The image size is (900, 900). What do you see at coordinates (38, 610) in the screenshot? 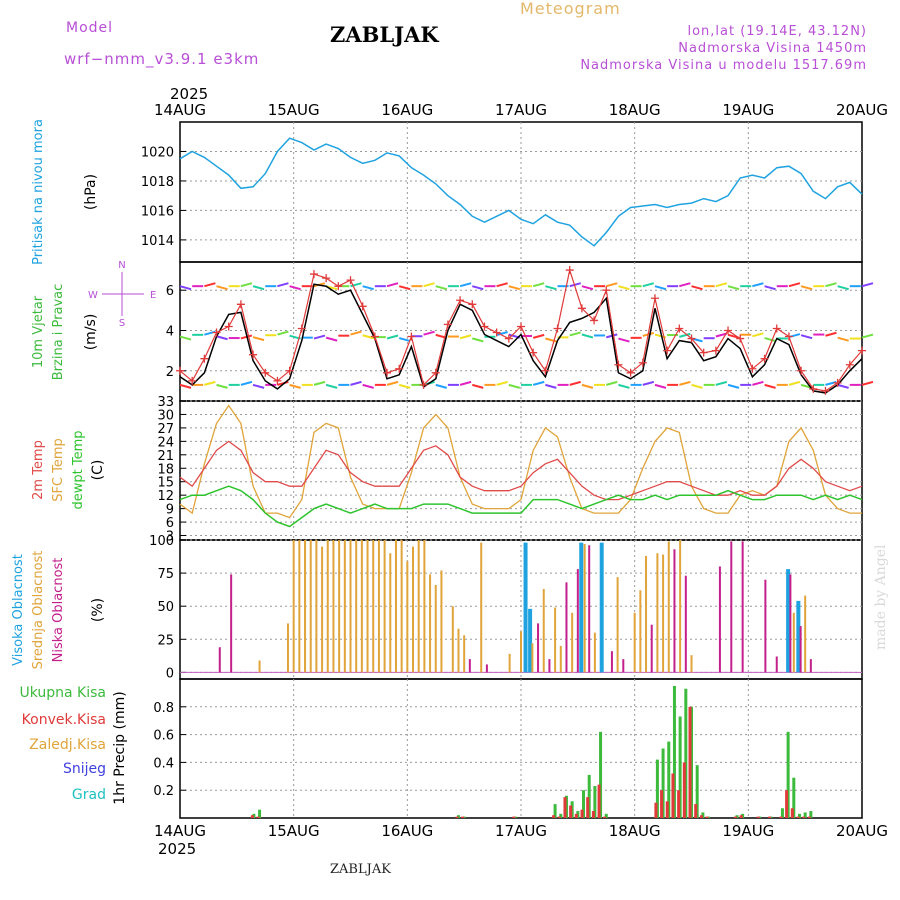
I see `cloud-legend-2: Srednja Oblacnost` at bounding box center [38, 610].